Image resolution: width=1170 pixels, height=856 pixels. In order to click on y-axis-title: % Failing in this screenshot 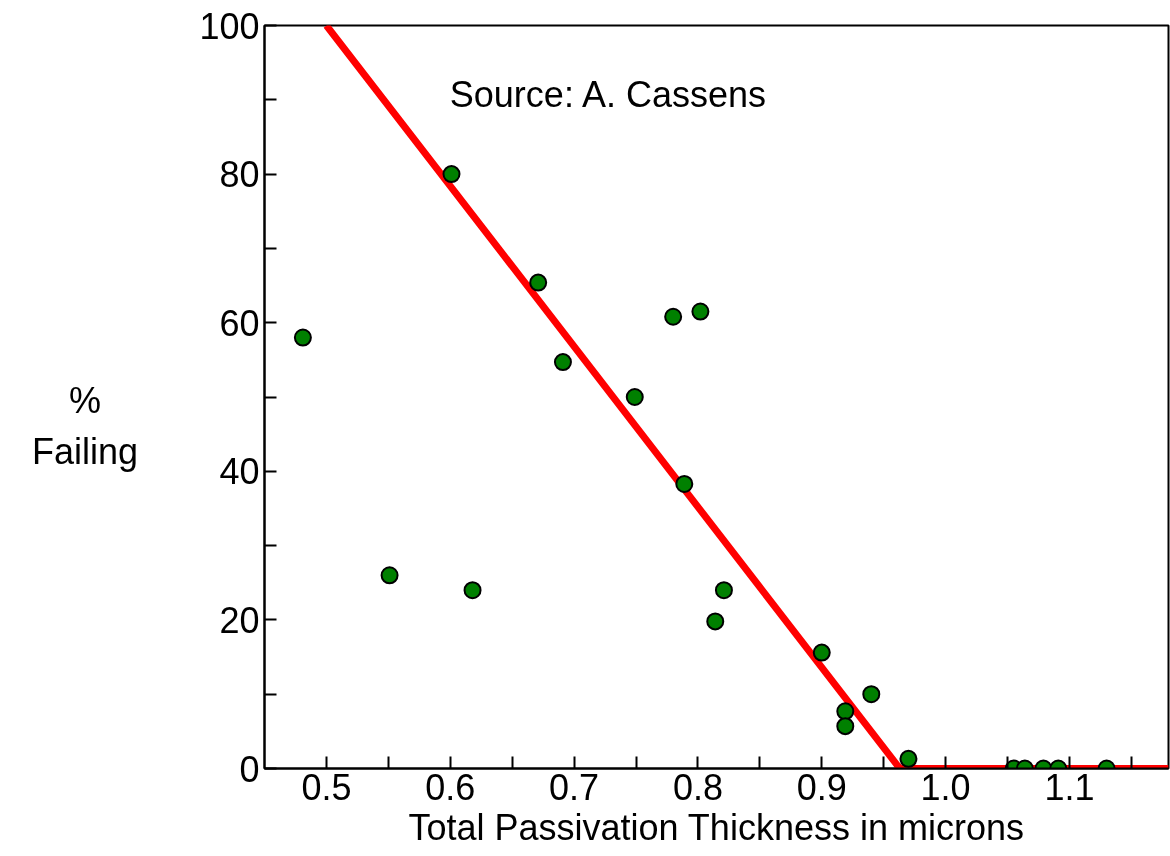, I will do `click(85, 427)`.